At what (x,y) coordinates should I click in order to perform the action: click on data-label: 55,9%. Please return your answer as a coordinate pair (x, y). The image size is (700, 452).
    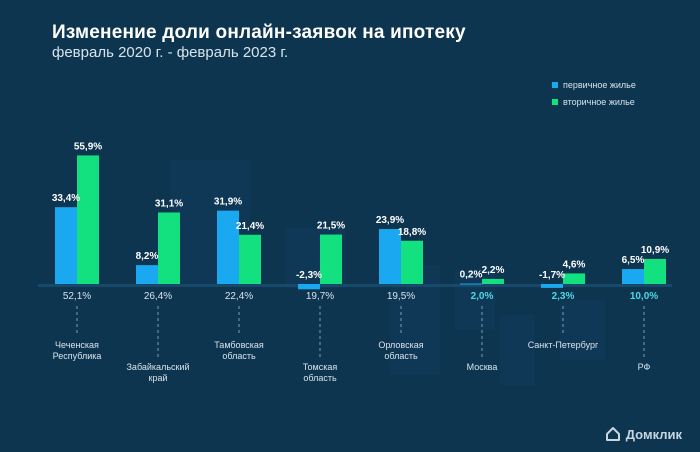
    Looking at the image, I should click on (88, 146).